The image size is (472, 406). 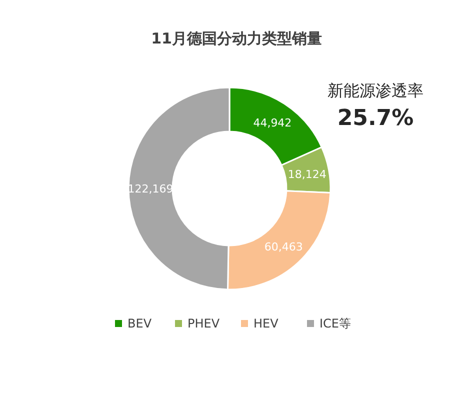 What do you see at coordinates (272, 123) in the screenshot?
I see `data-label: 44,942` at bounding box center [272, 123].